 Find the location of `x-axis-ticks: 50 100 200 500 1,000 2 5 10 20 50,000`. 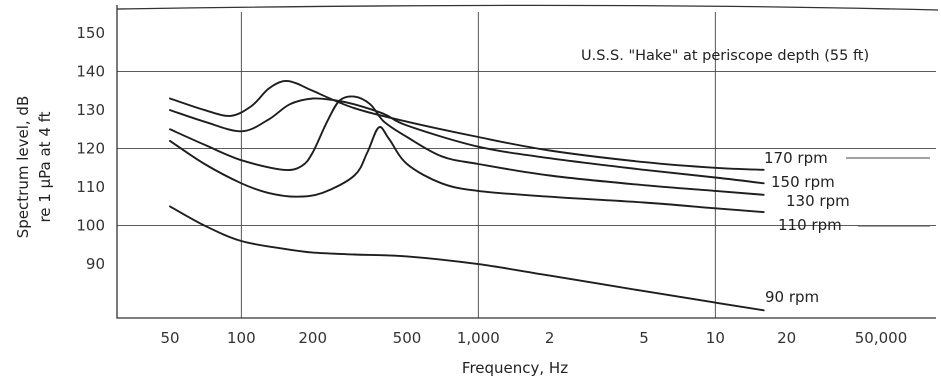

x-axis-ticks: 50 100 200 500 1,000 2 5 10 20 50,000 is located at coordinates (533, 338).